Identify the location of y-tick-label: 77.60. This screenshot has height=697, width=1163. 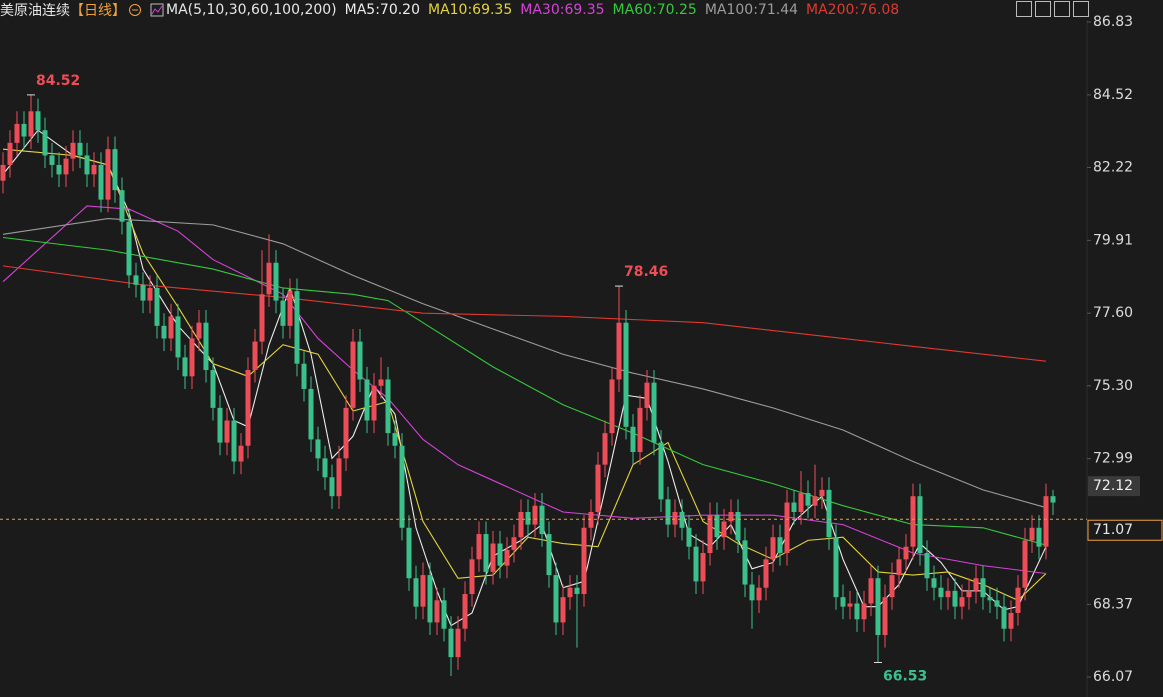
(1113, 313).